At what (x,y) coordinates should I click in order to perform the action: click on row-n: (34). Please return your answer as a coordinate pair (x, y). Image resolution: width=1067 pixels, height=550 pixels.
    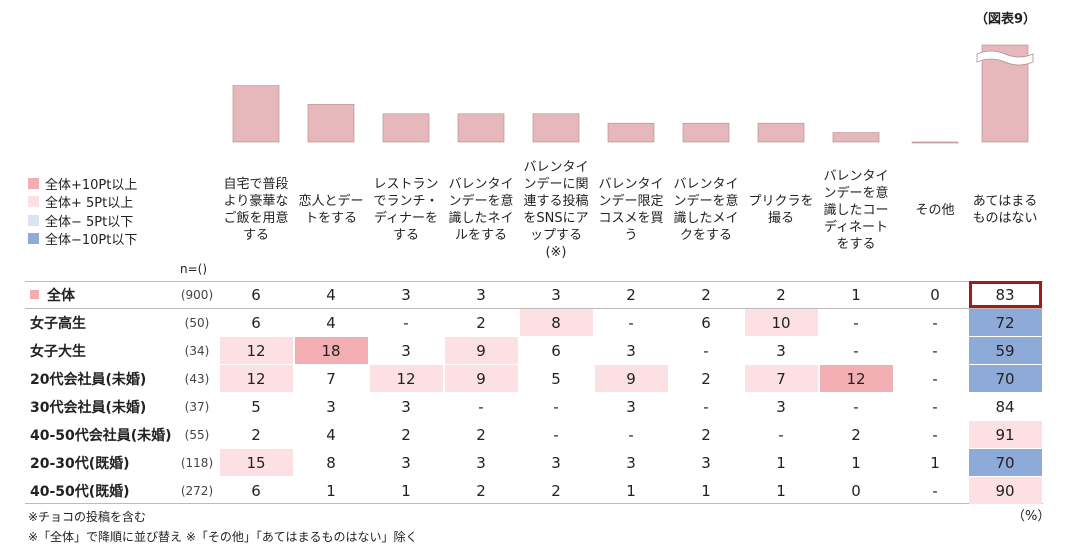
    Looking at the image, I should click on (197, 350).